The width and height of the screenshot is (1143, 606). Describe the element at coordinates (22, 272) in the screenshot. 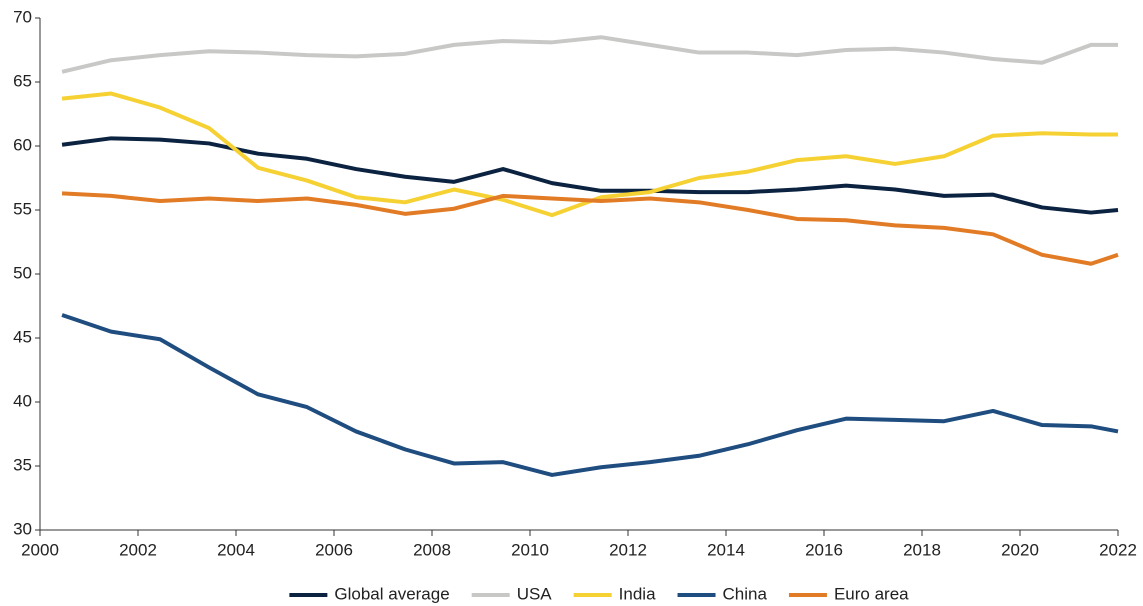

I see `y-tick-label: 50` at that location.